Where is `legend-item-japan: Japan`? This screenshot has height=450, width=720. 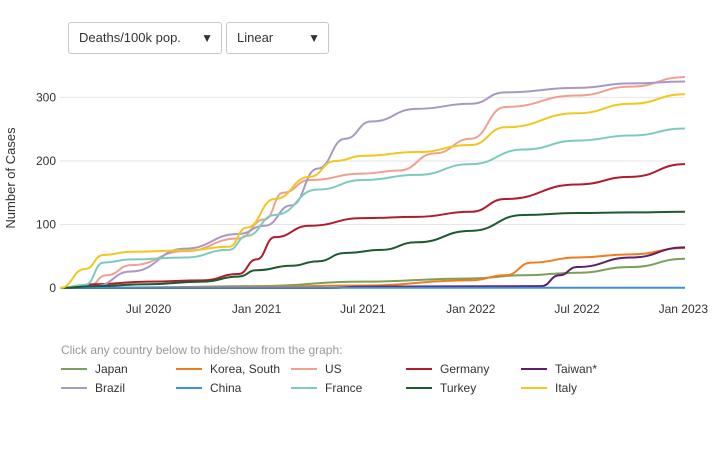 legend-item-japan: Japan is located at coordinates (94, 370).